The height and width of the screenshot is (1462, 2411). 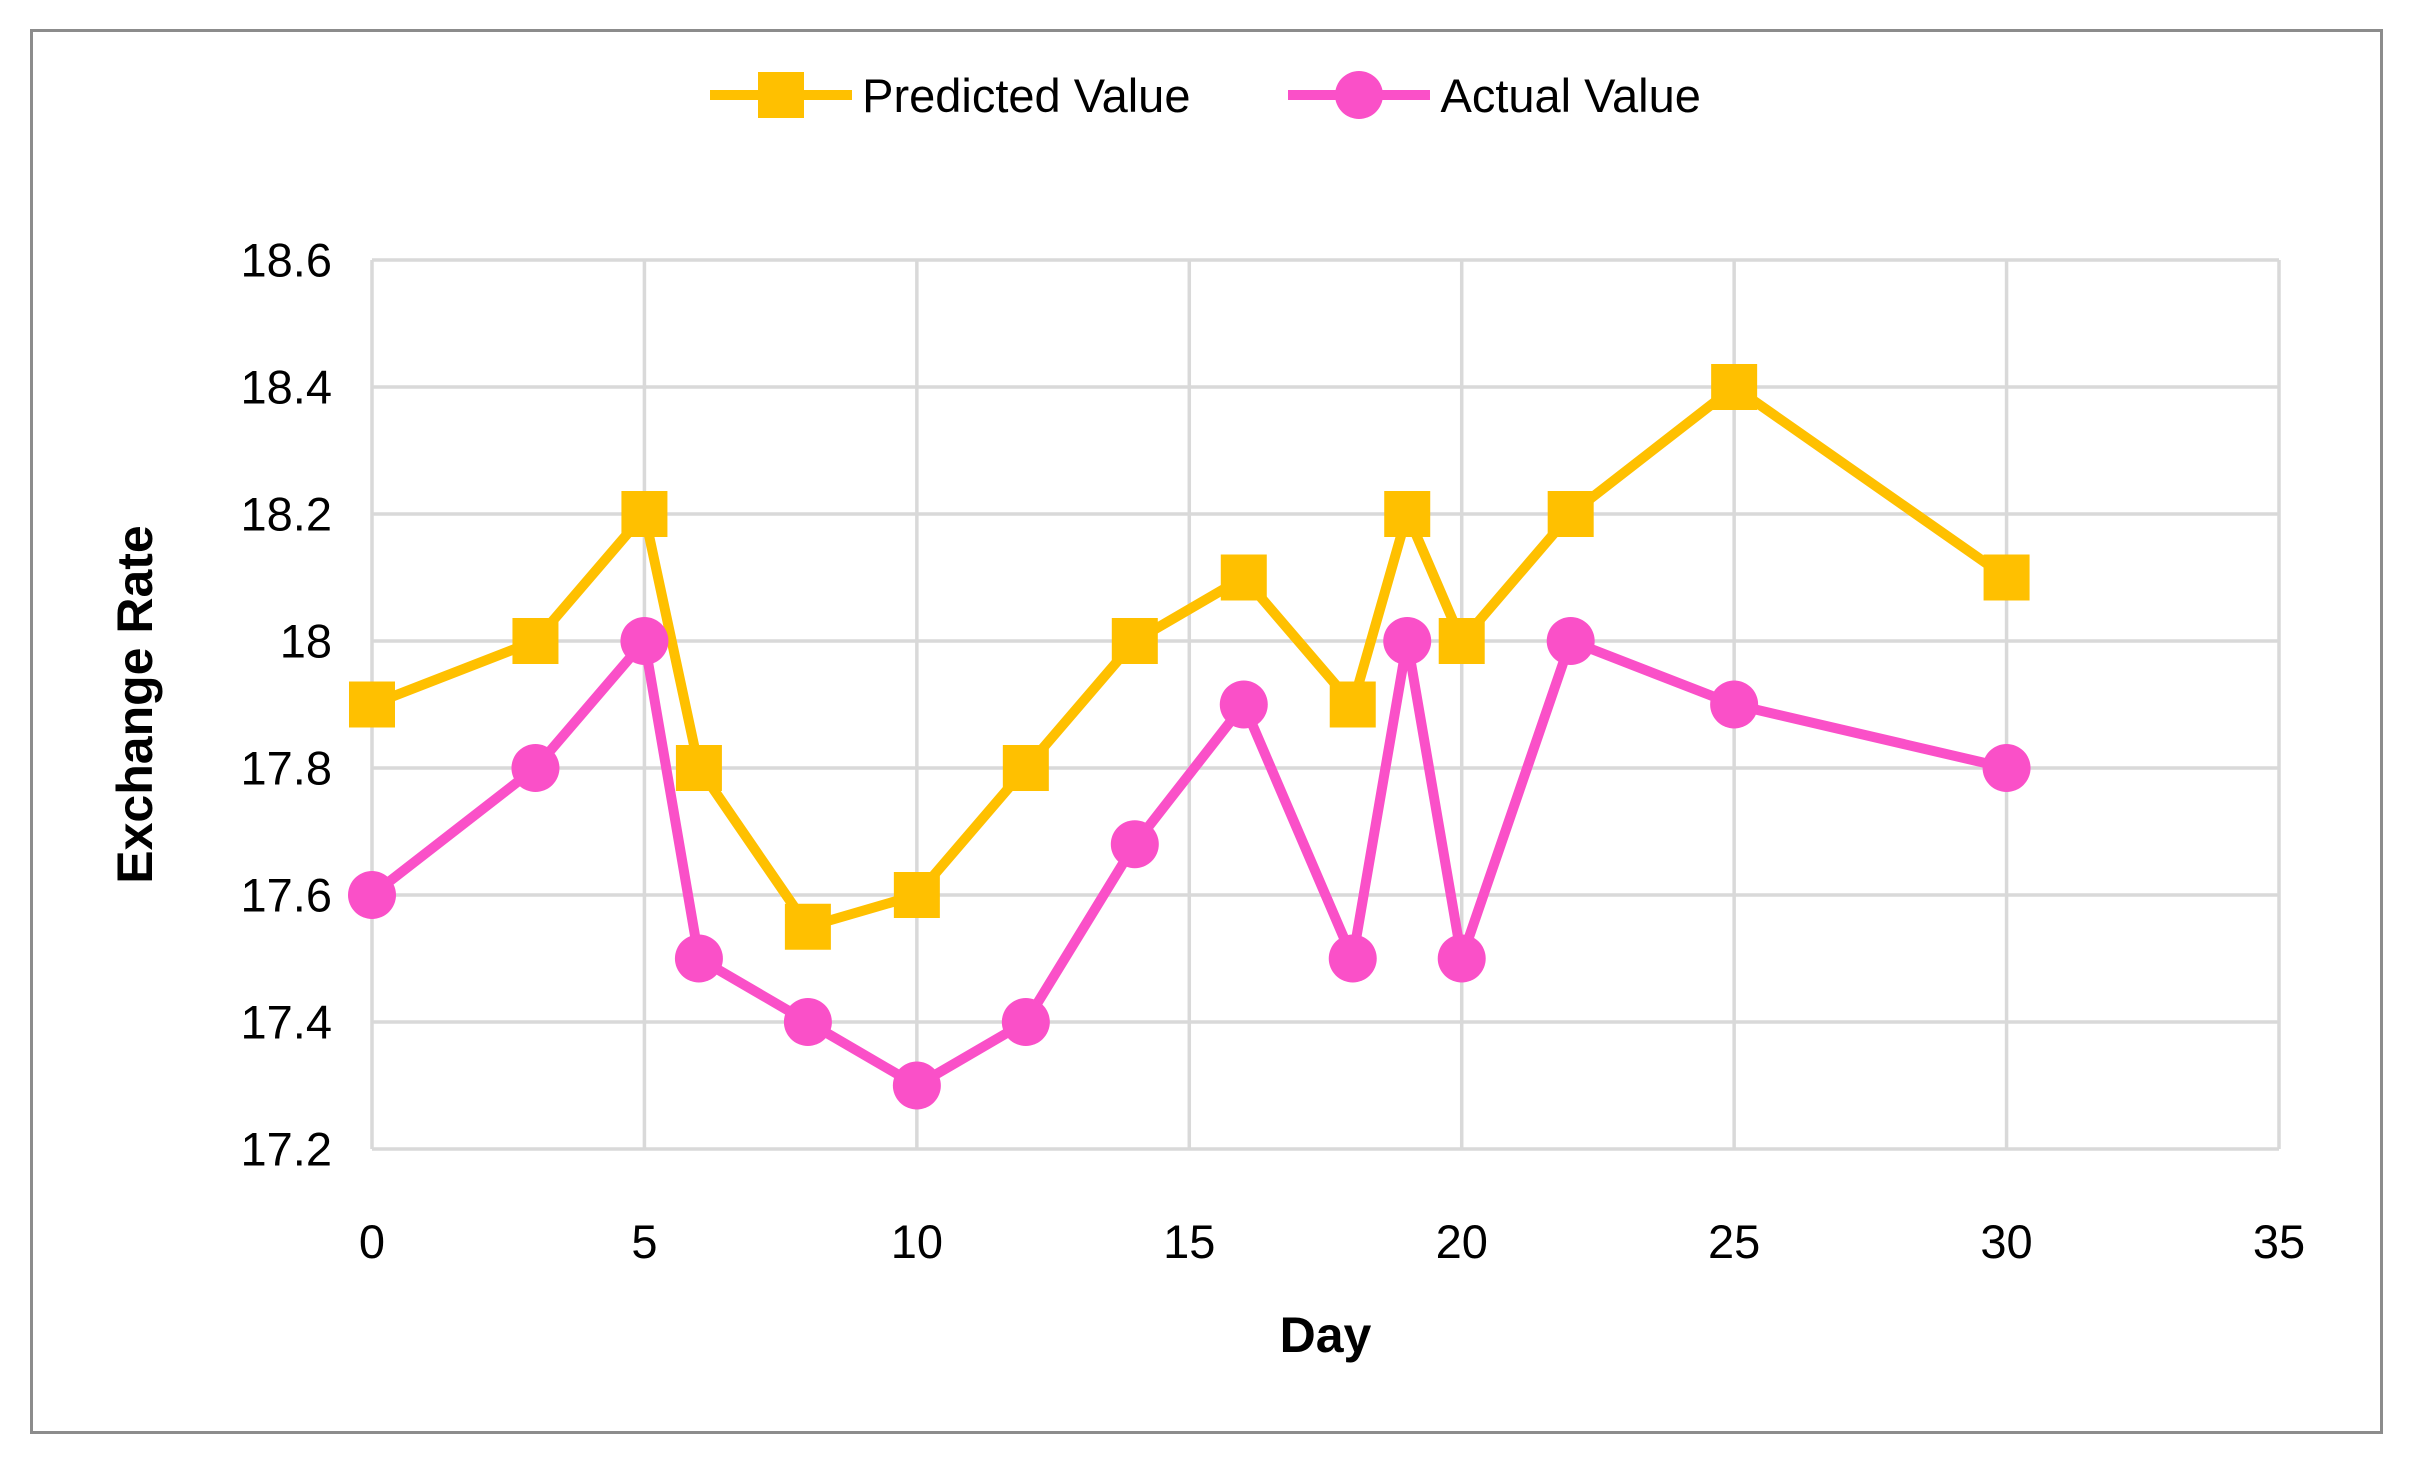 I want to click on legend-item-actual: Actual Value, so click(x=1494, y=95).